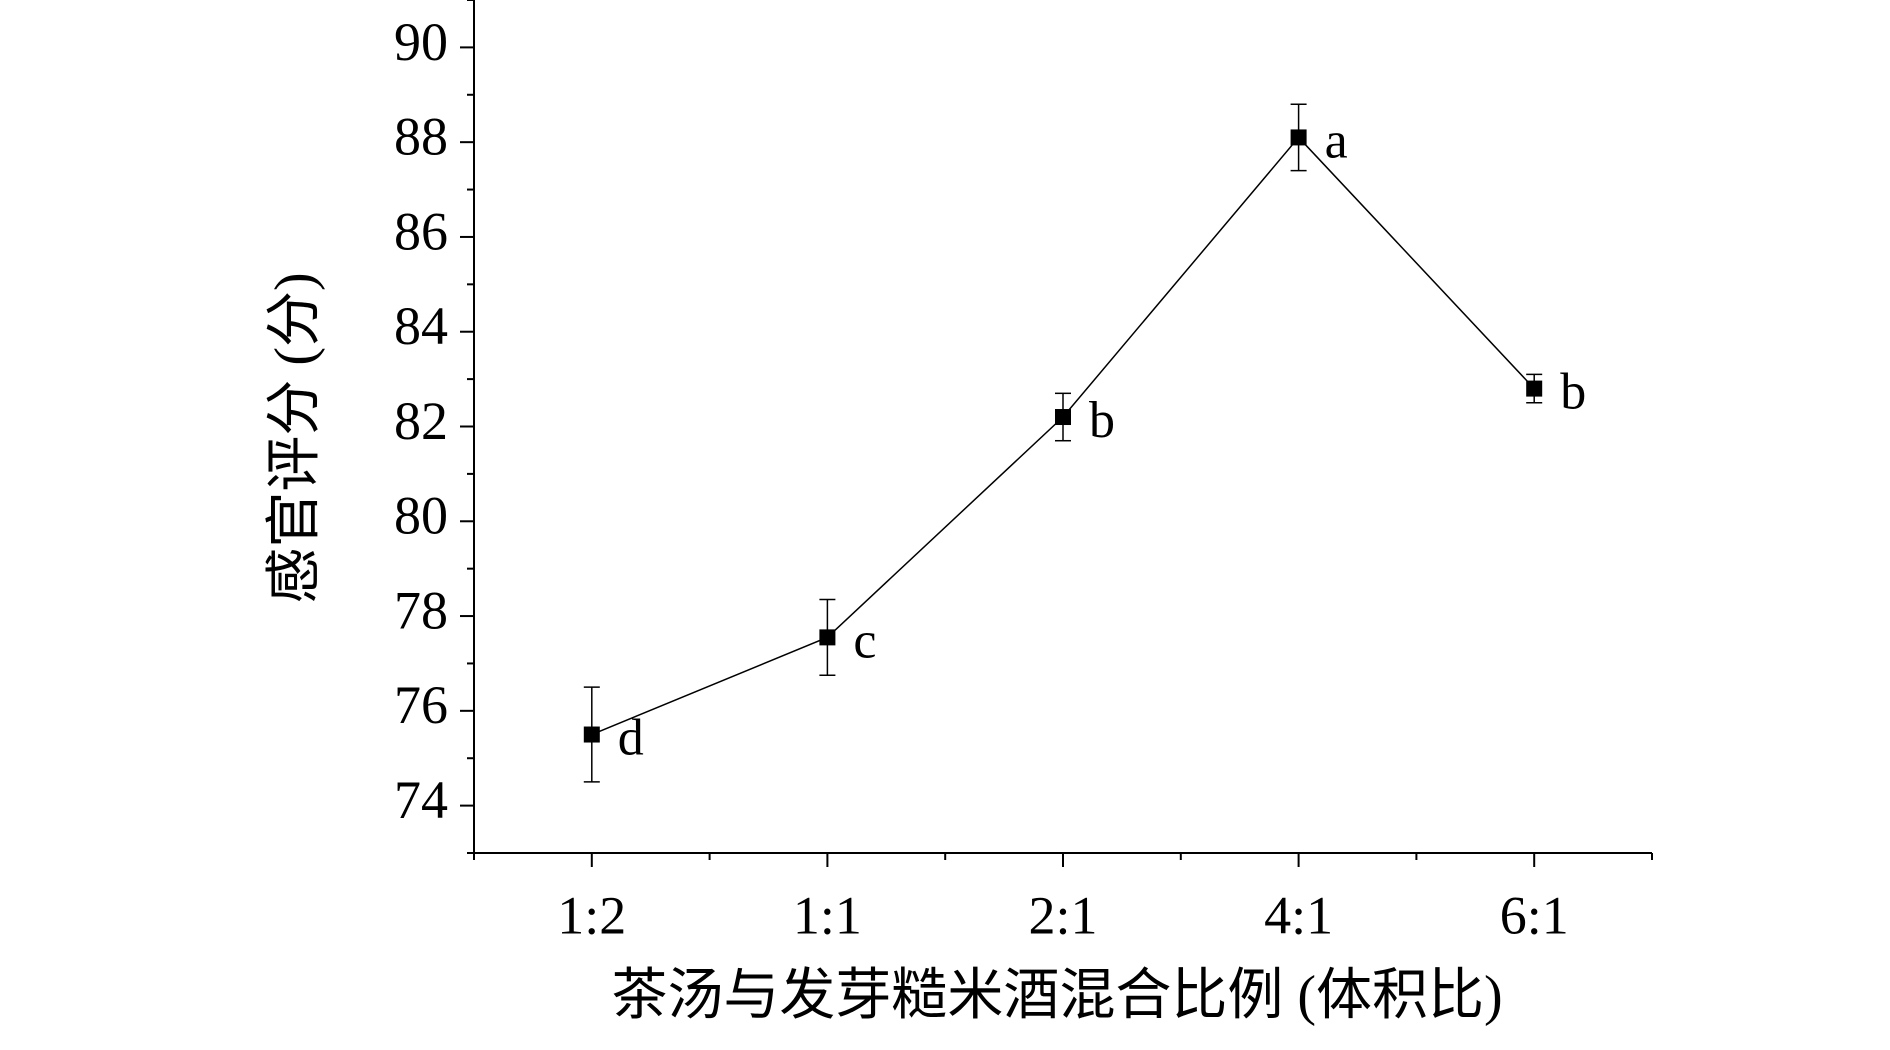  I want to click on y-axis-title: 感官评分 (分), so click(295, 437).